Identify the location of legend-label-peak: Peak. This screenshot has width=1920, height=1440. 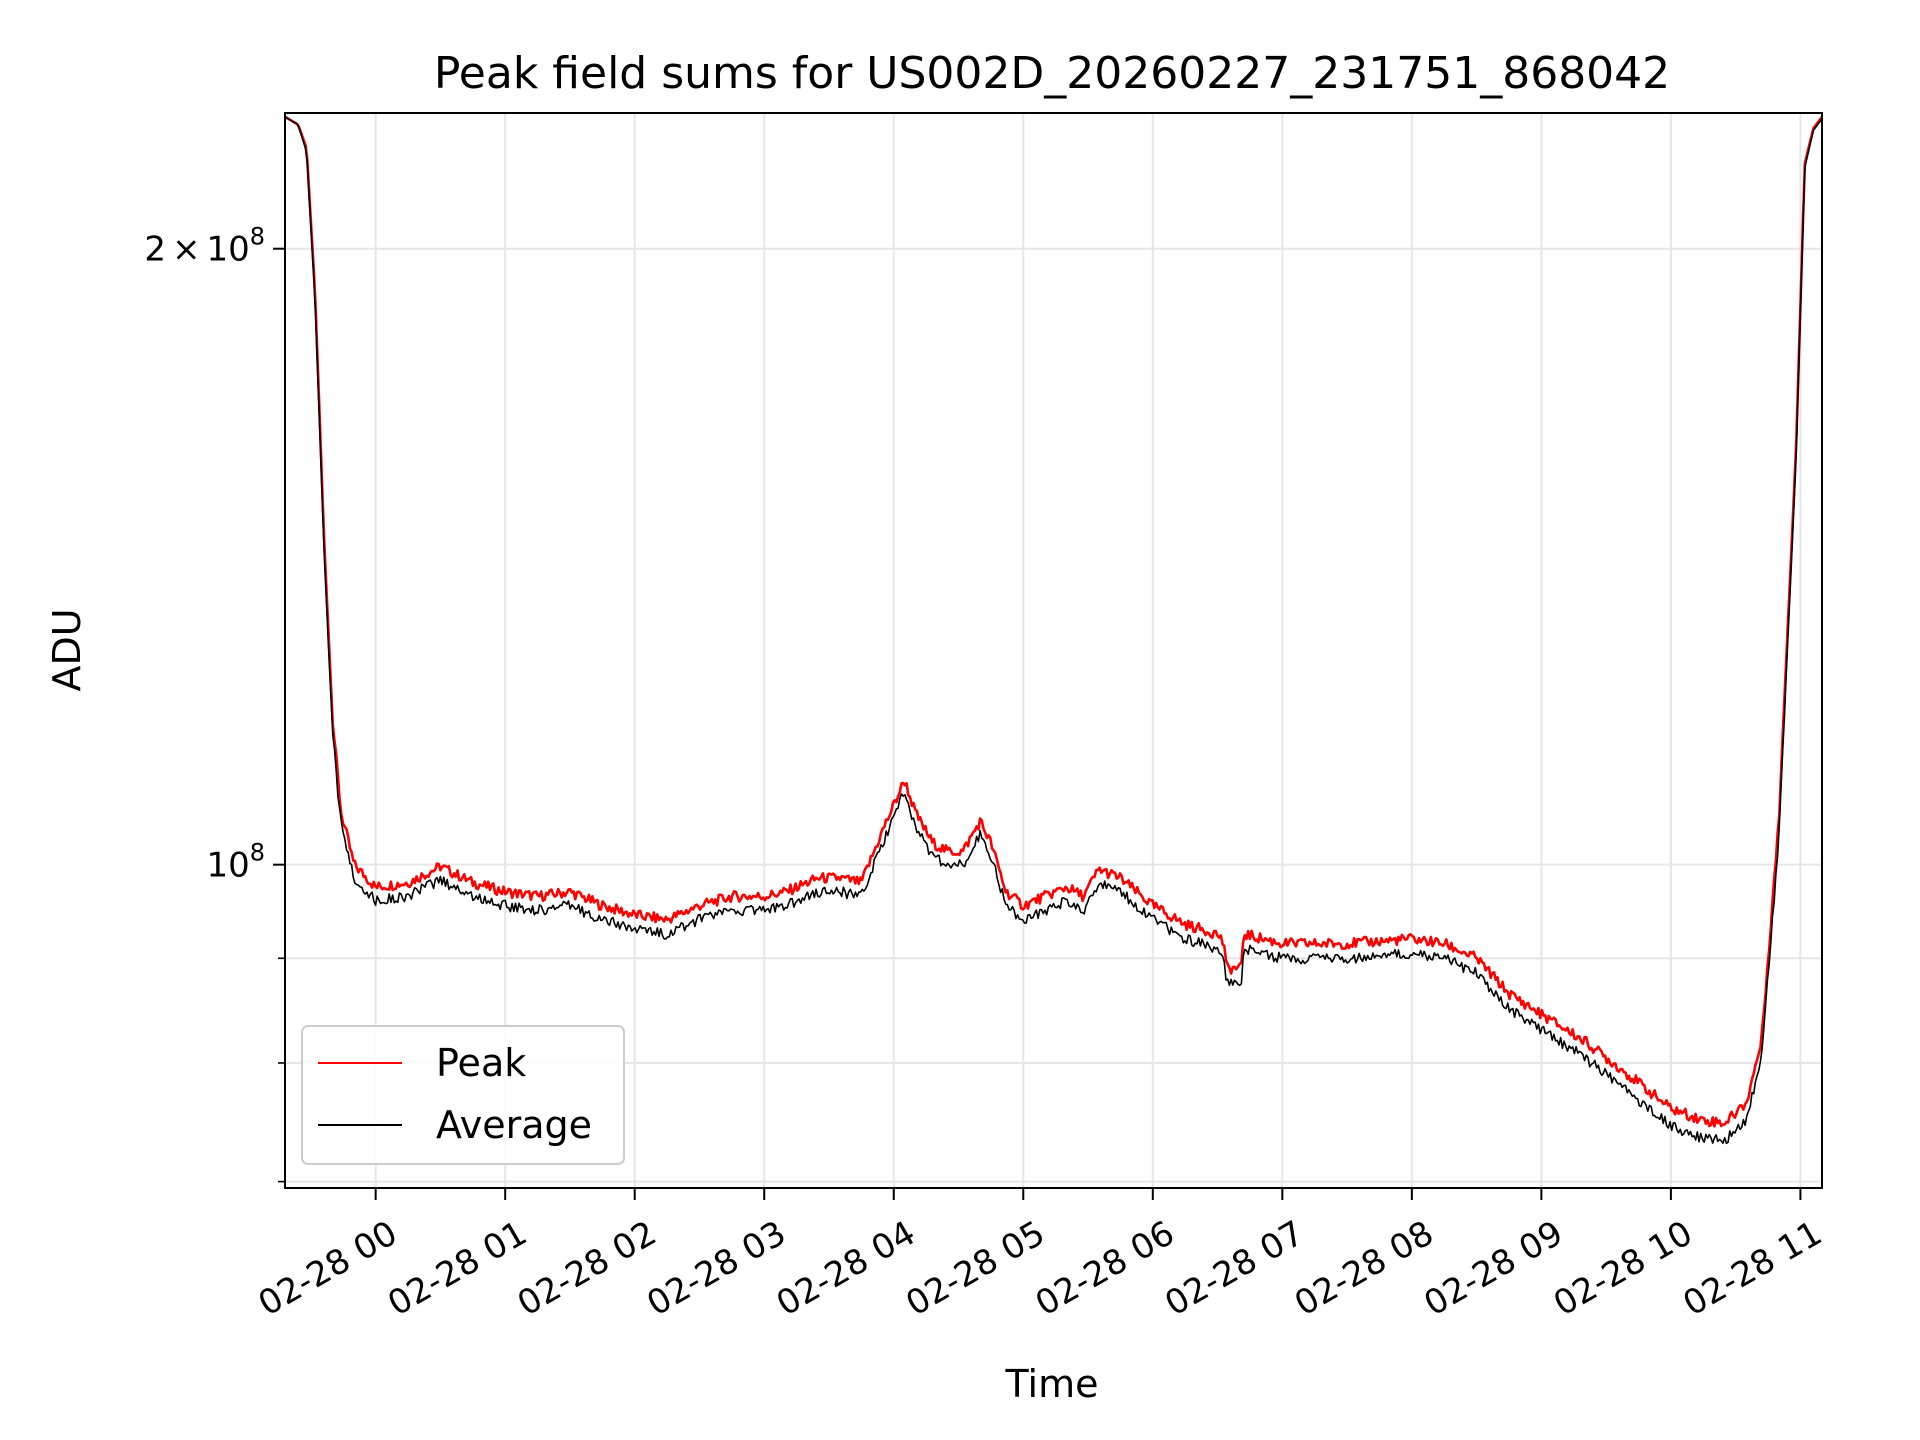
(481, 1063).